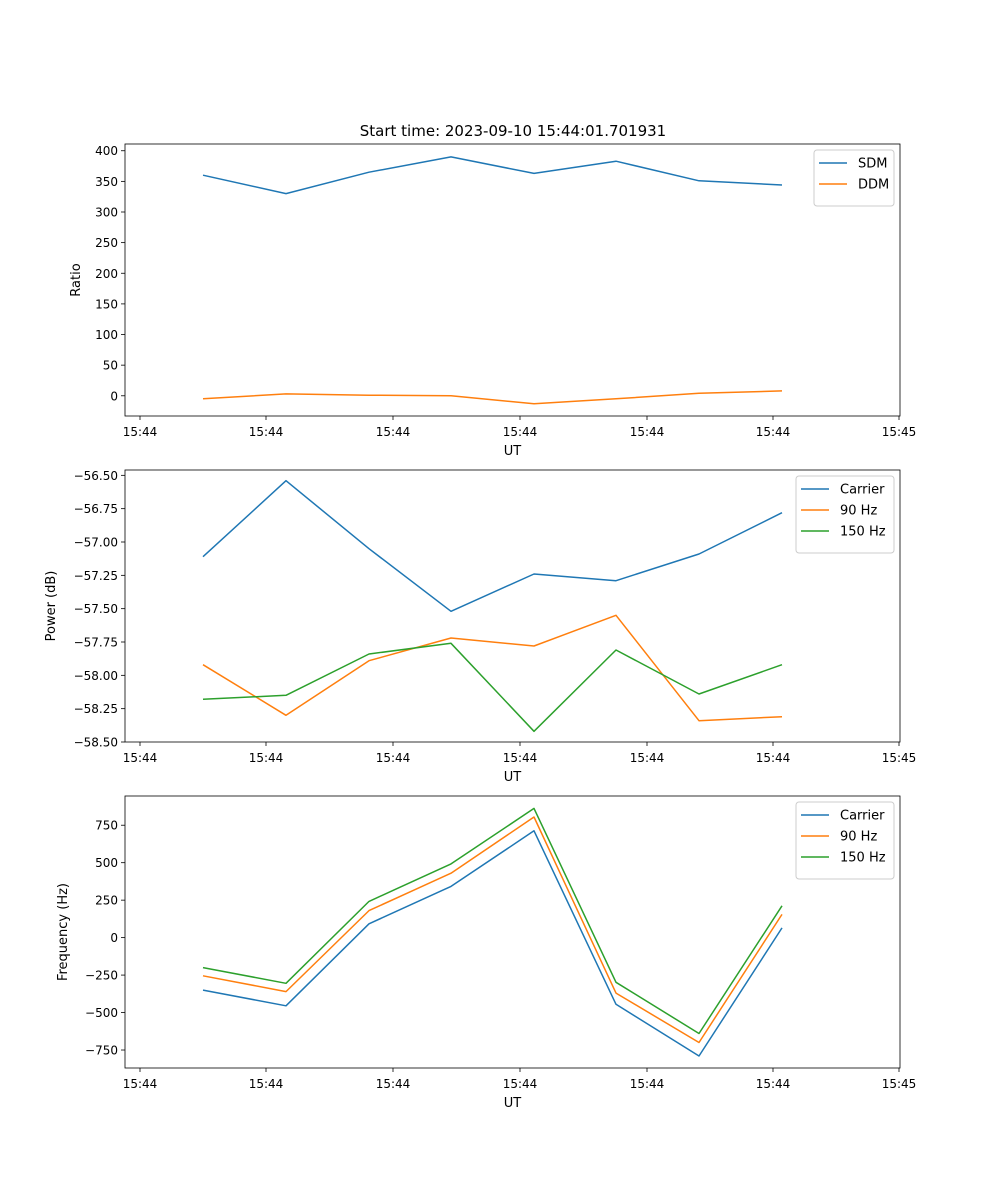  I want to click on y-tick-label: −58.00, so click(96, 676).